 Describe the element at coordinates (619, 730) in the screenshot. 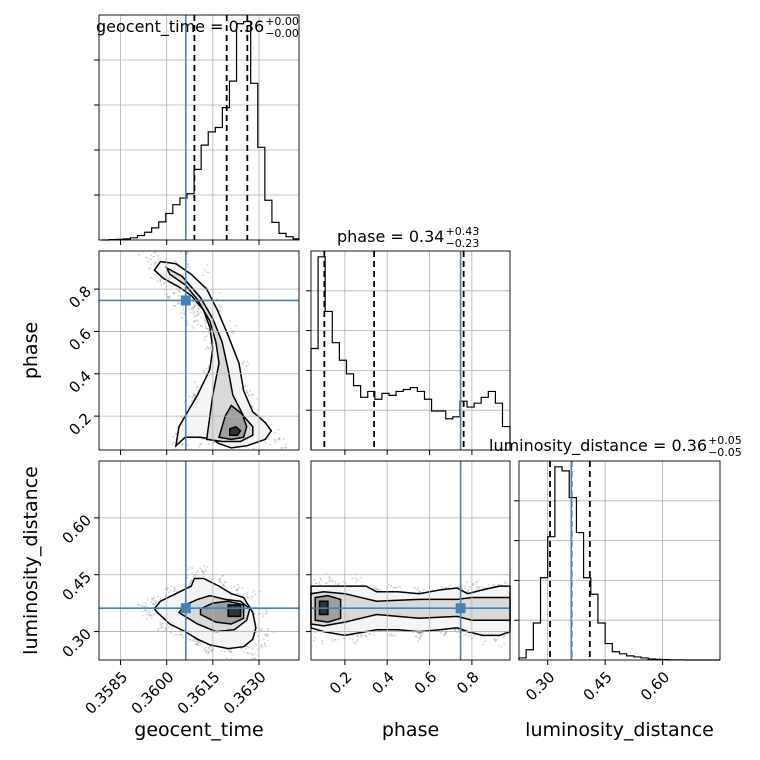

I see `x-axis-label-luminosity_distance: luminosity_distance` at that location.